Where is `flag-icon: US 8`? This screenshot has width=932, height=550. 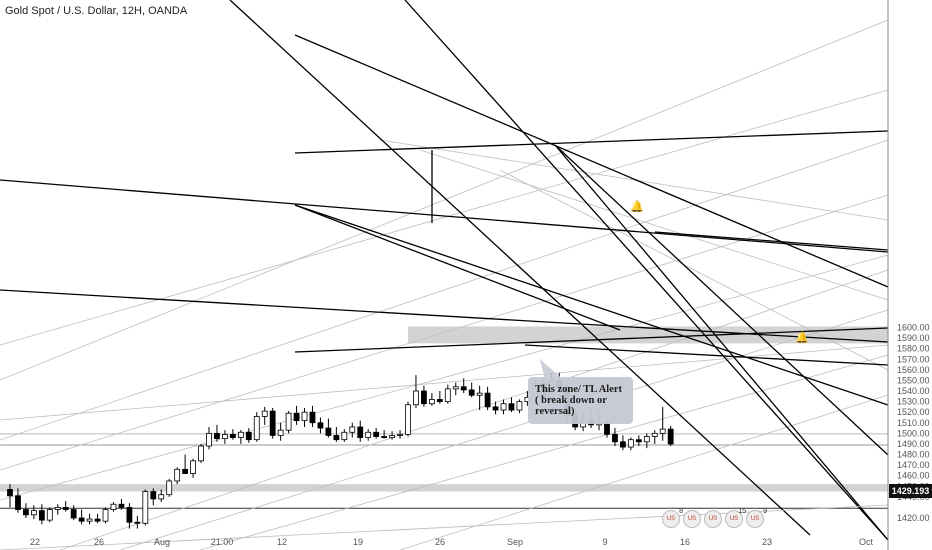
flag-icon: US 8 is located at coordinates (672, 518).